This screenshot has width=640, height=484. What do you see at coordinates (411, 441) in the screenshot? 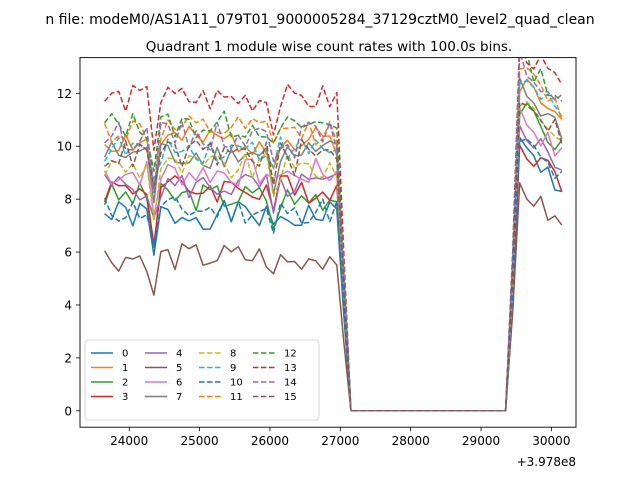
I see `x-tick-label: 28000` at bounding box center [411, 441].